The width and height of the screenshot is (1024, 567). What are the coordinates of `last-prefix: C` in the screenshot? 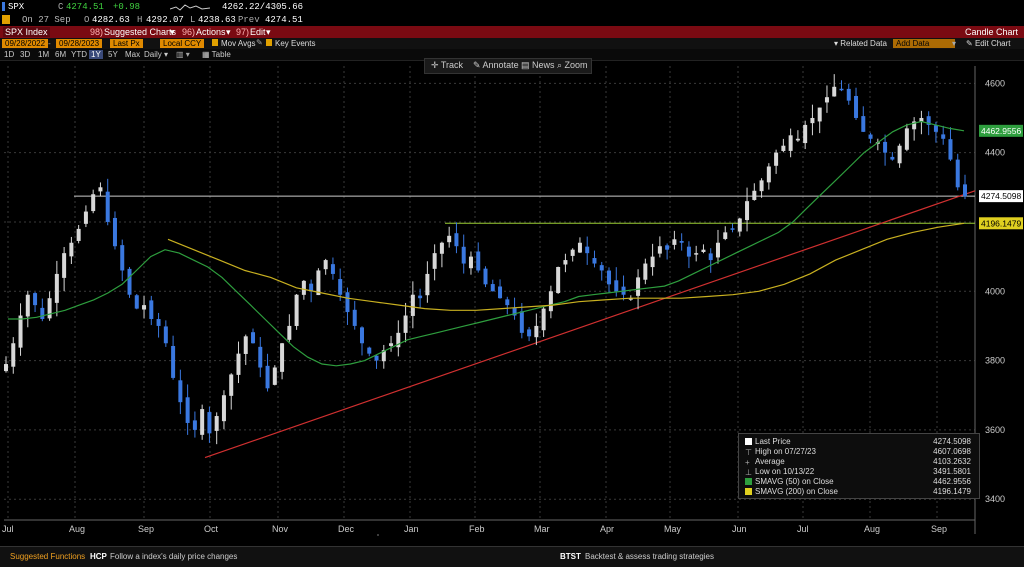 It's located at (61, 7).